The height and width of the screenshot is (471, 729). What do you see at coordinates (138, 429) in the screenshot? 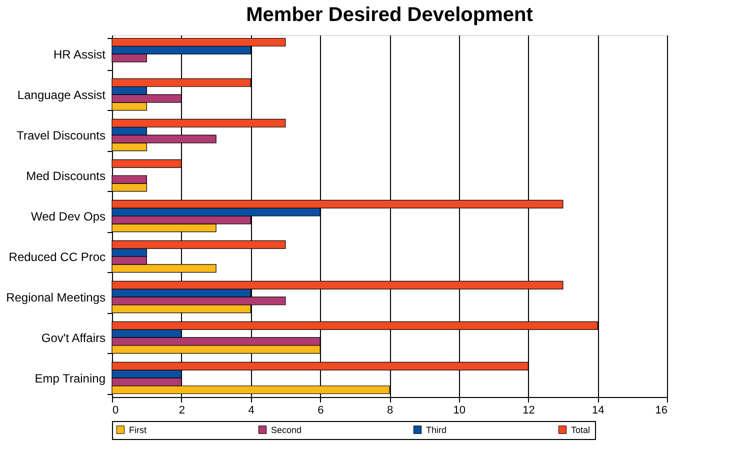
I see `legend-label: First` at bounding box center [138, 429].